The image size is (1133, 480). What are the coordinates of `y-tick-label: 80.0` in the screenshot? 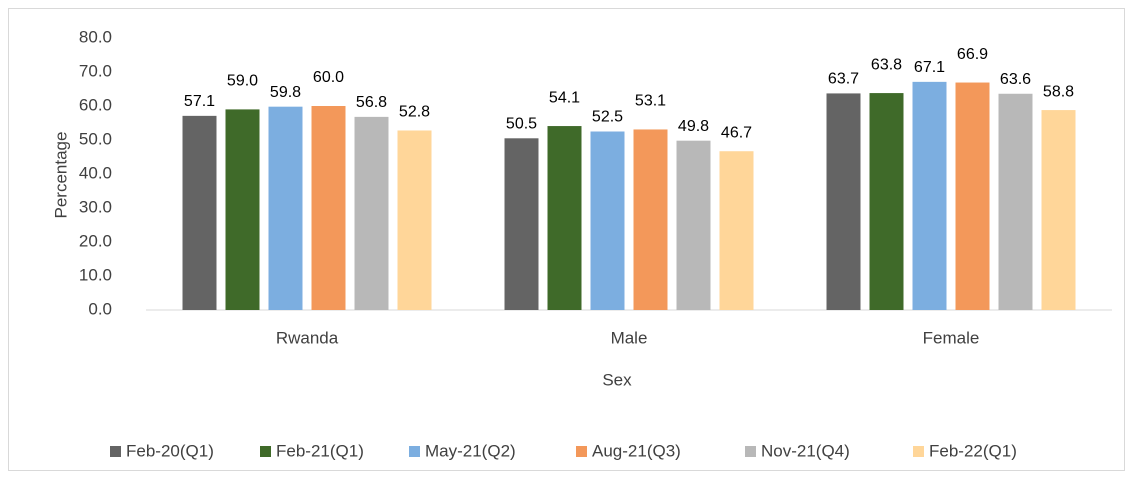 It's located at (95, 36).